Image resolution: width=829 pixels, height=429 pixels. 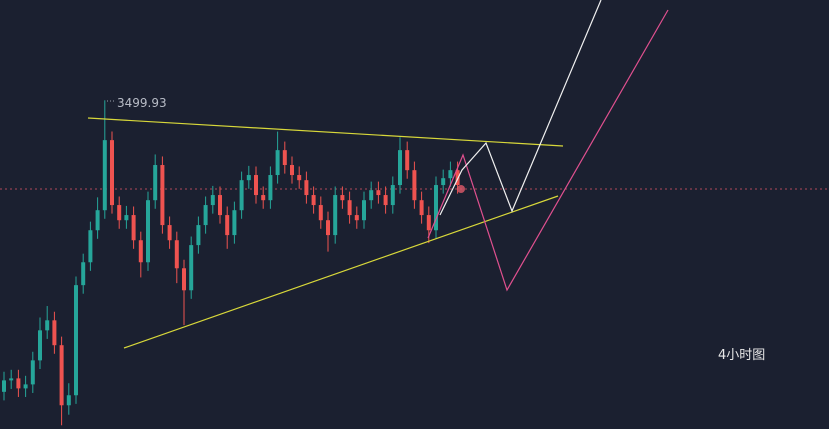 I want to click on peak-label: 3499.93, so click(x=142, y=103).